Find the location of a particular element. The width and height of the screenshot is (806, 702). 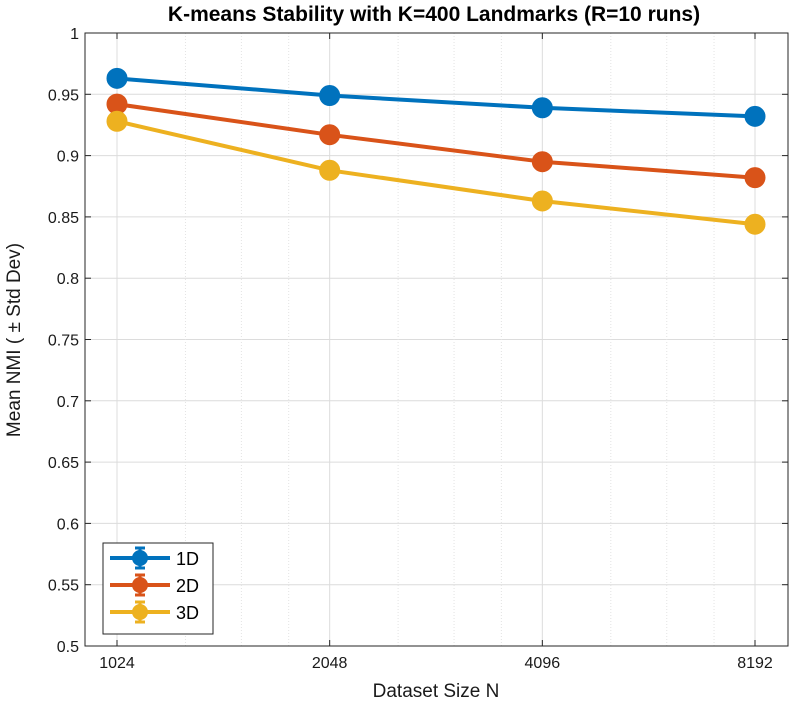

series-3d is located at coordinates (436, 172).